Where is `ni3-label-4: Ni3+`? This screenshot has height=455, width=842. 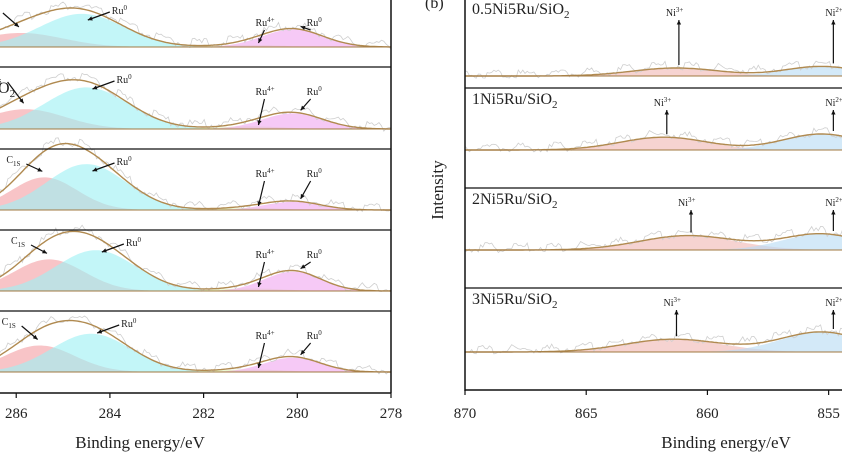 ni3-label-4: Ni3+ is located at coordinates (672, 302).